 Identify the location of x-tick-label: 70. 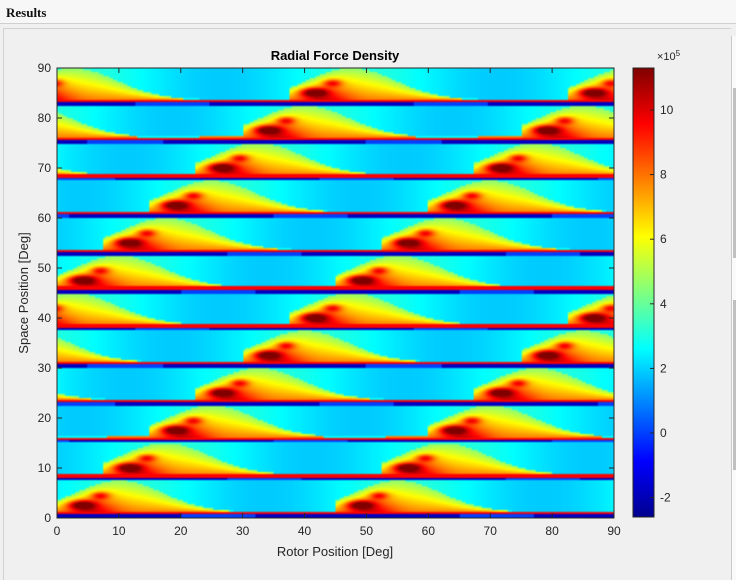
(491, 531).